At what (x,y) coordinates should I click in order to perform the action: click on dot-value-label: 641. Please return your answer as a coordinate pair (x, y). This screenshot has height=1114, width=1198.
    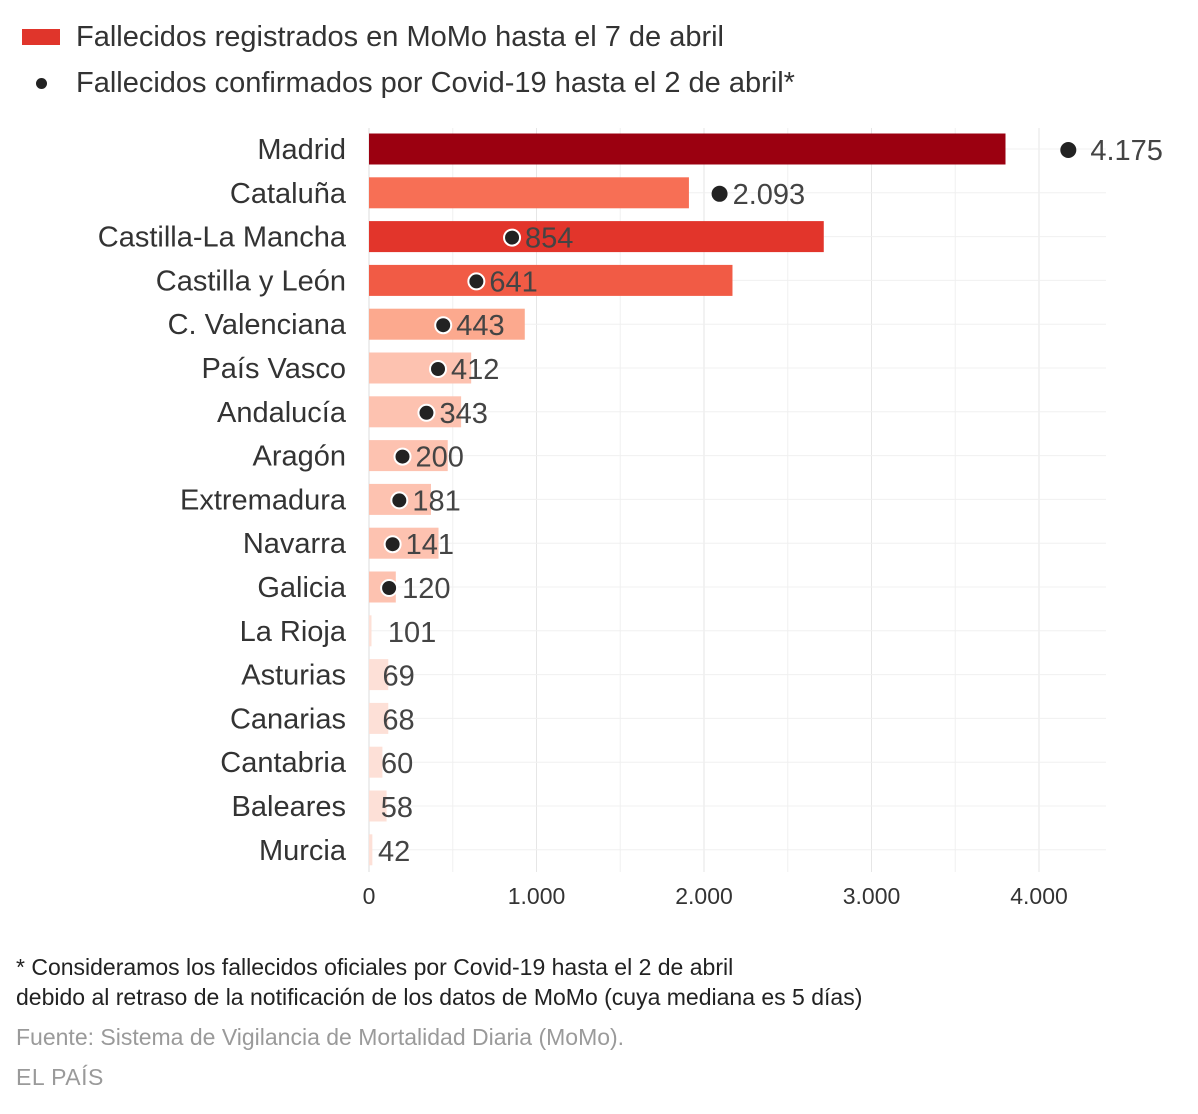
    Looking at the image, I should click on (513, 282).